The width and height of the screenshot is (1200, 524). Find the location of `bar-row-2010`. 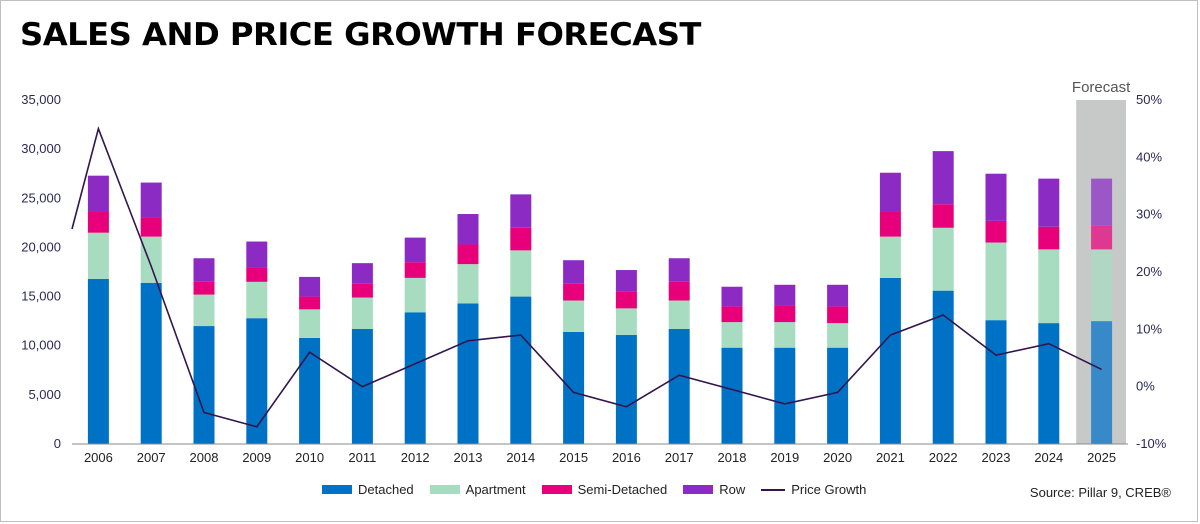

bar-row-2010 is located at coordinates (310, 286).